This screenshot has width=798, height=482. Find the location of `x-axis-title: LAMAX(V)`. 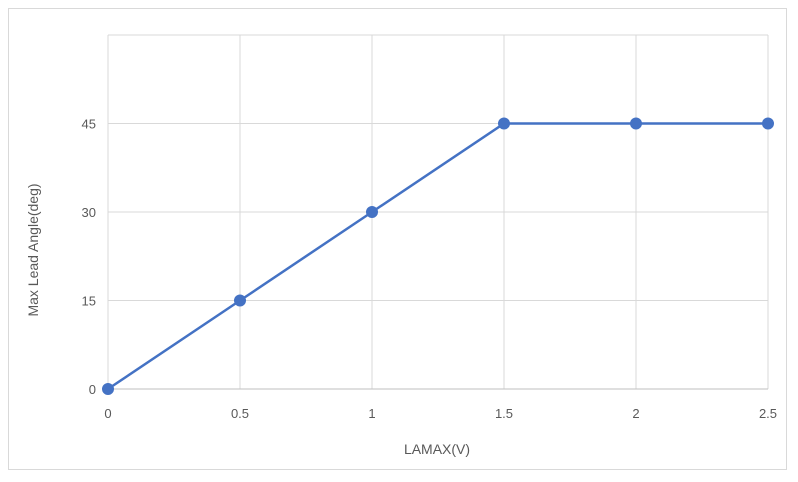

x-axis-title: LAMAX(V) is located at coordinates (437, 449).